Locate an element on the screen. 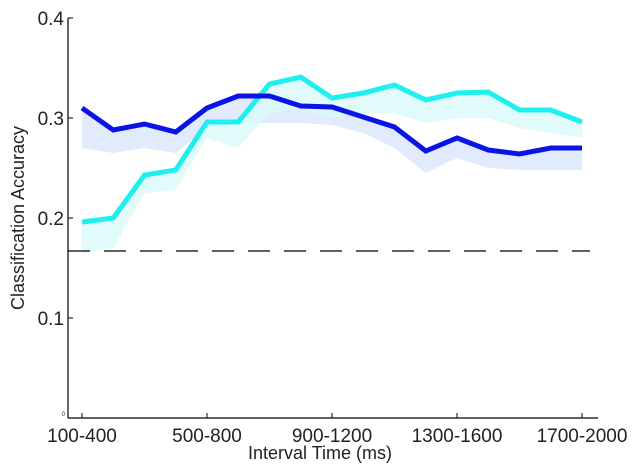 The height and width of the screenshot is (468, 637). x-tick-label: 1300-1600 is located at coordinates (457, 436).